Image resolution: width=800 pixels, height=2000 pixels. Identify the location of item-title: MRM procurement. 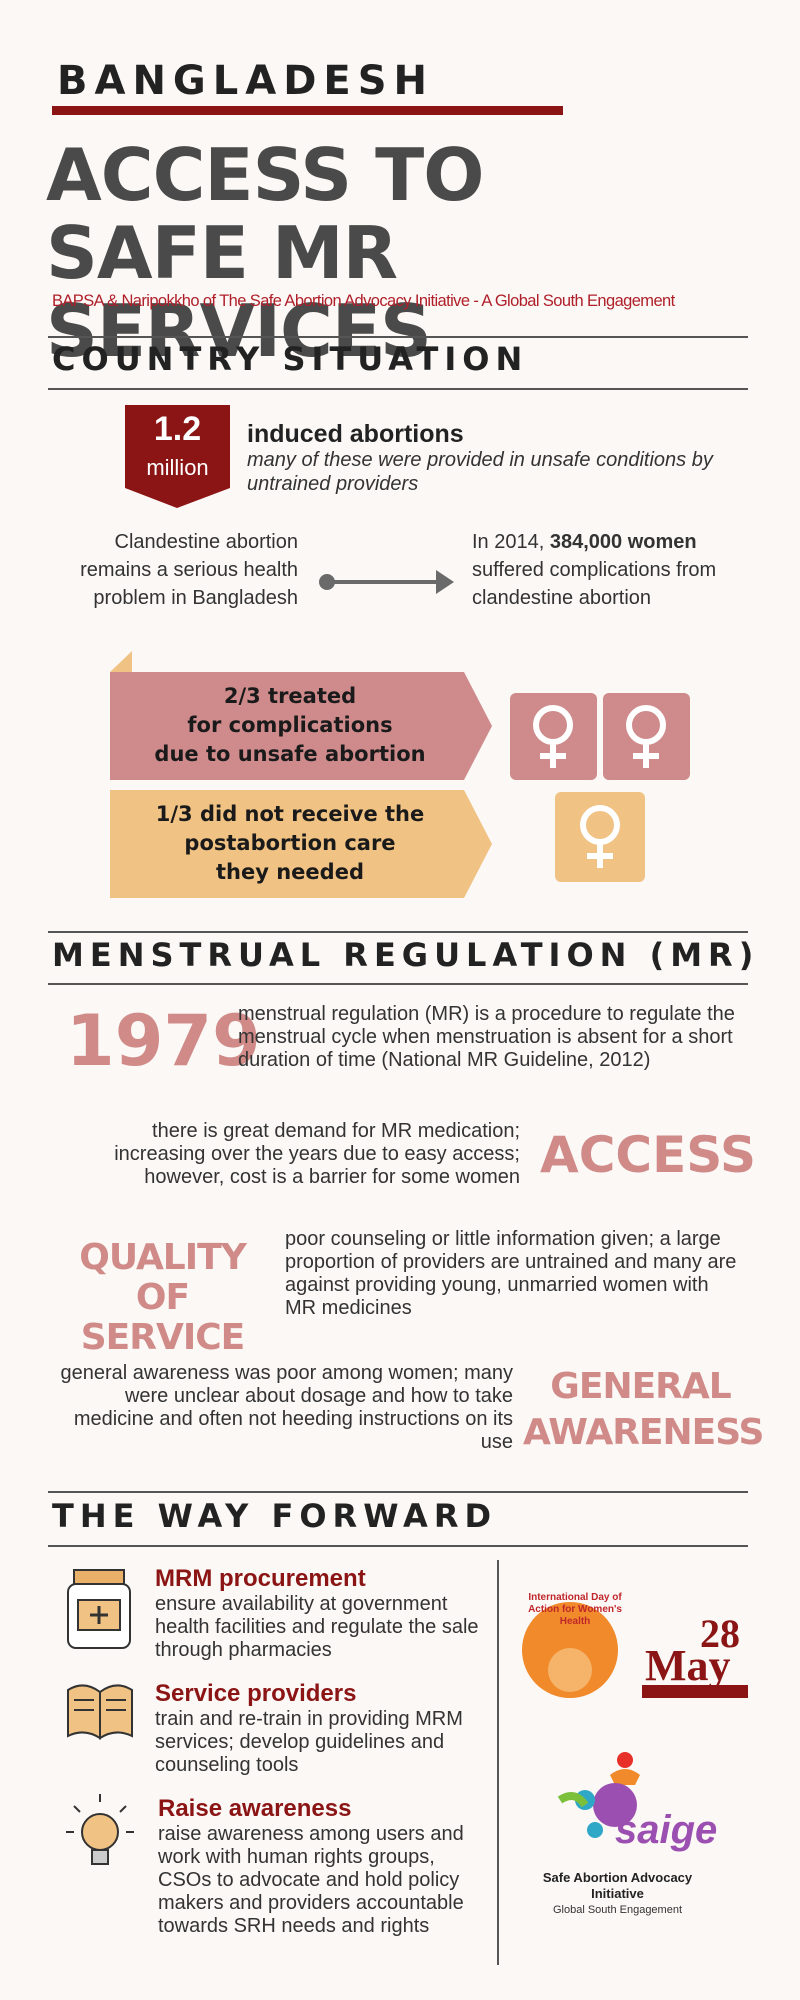
(260, 1578).